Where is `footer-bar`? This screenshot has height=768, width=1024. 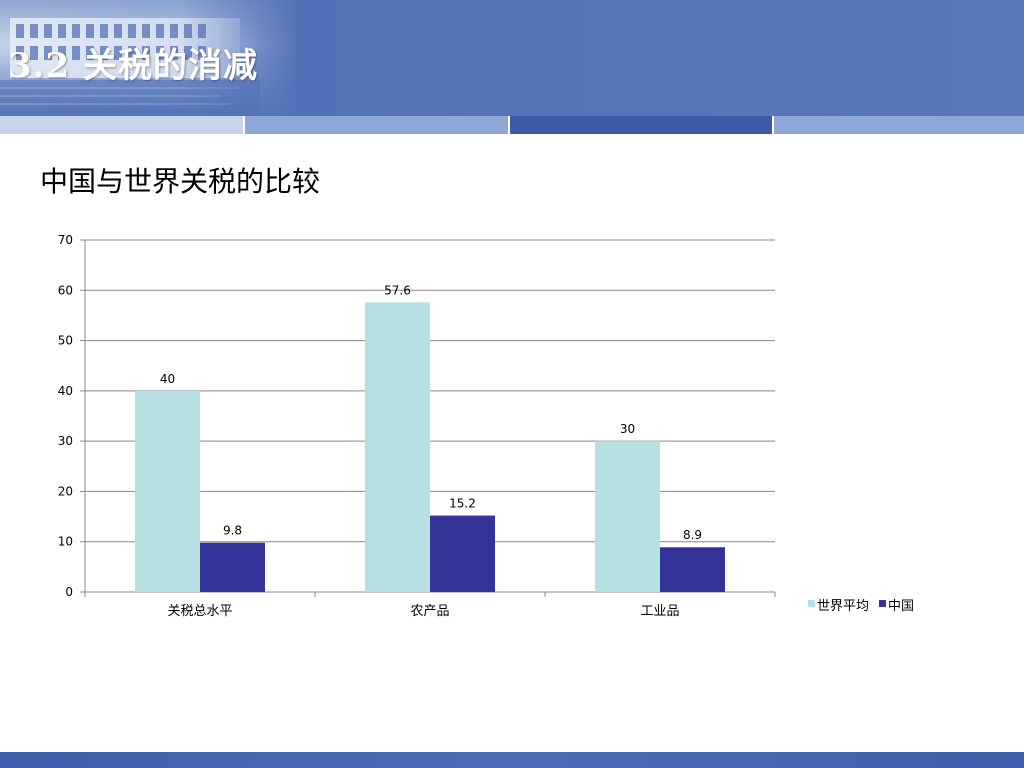 footer-bar is located at coordinates (512, 760).